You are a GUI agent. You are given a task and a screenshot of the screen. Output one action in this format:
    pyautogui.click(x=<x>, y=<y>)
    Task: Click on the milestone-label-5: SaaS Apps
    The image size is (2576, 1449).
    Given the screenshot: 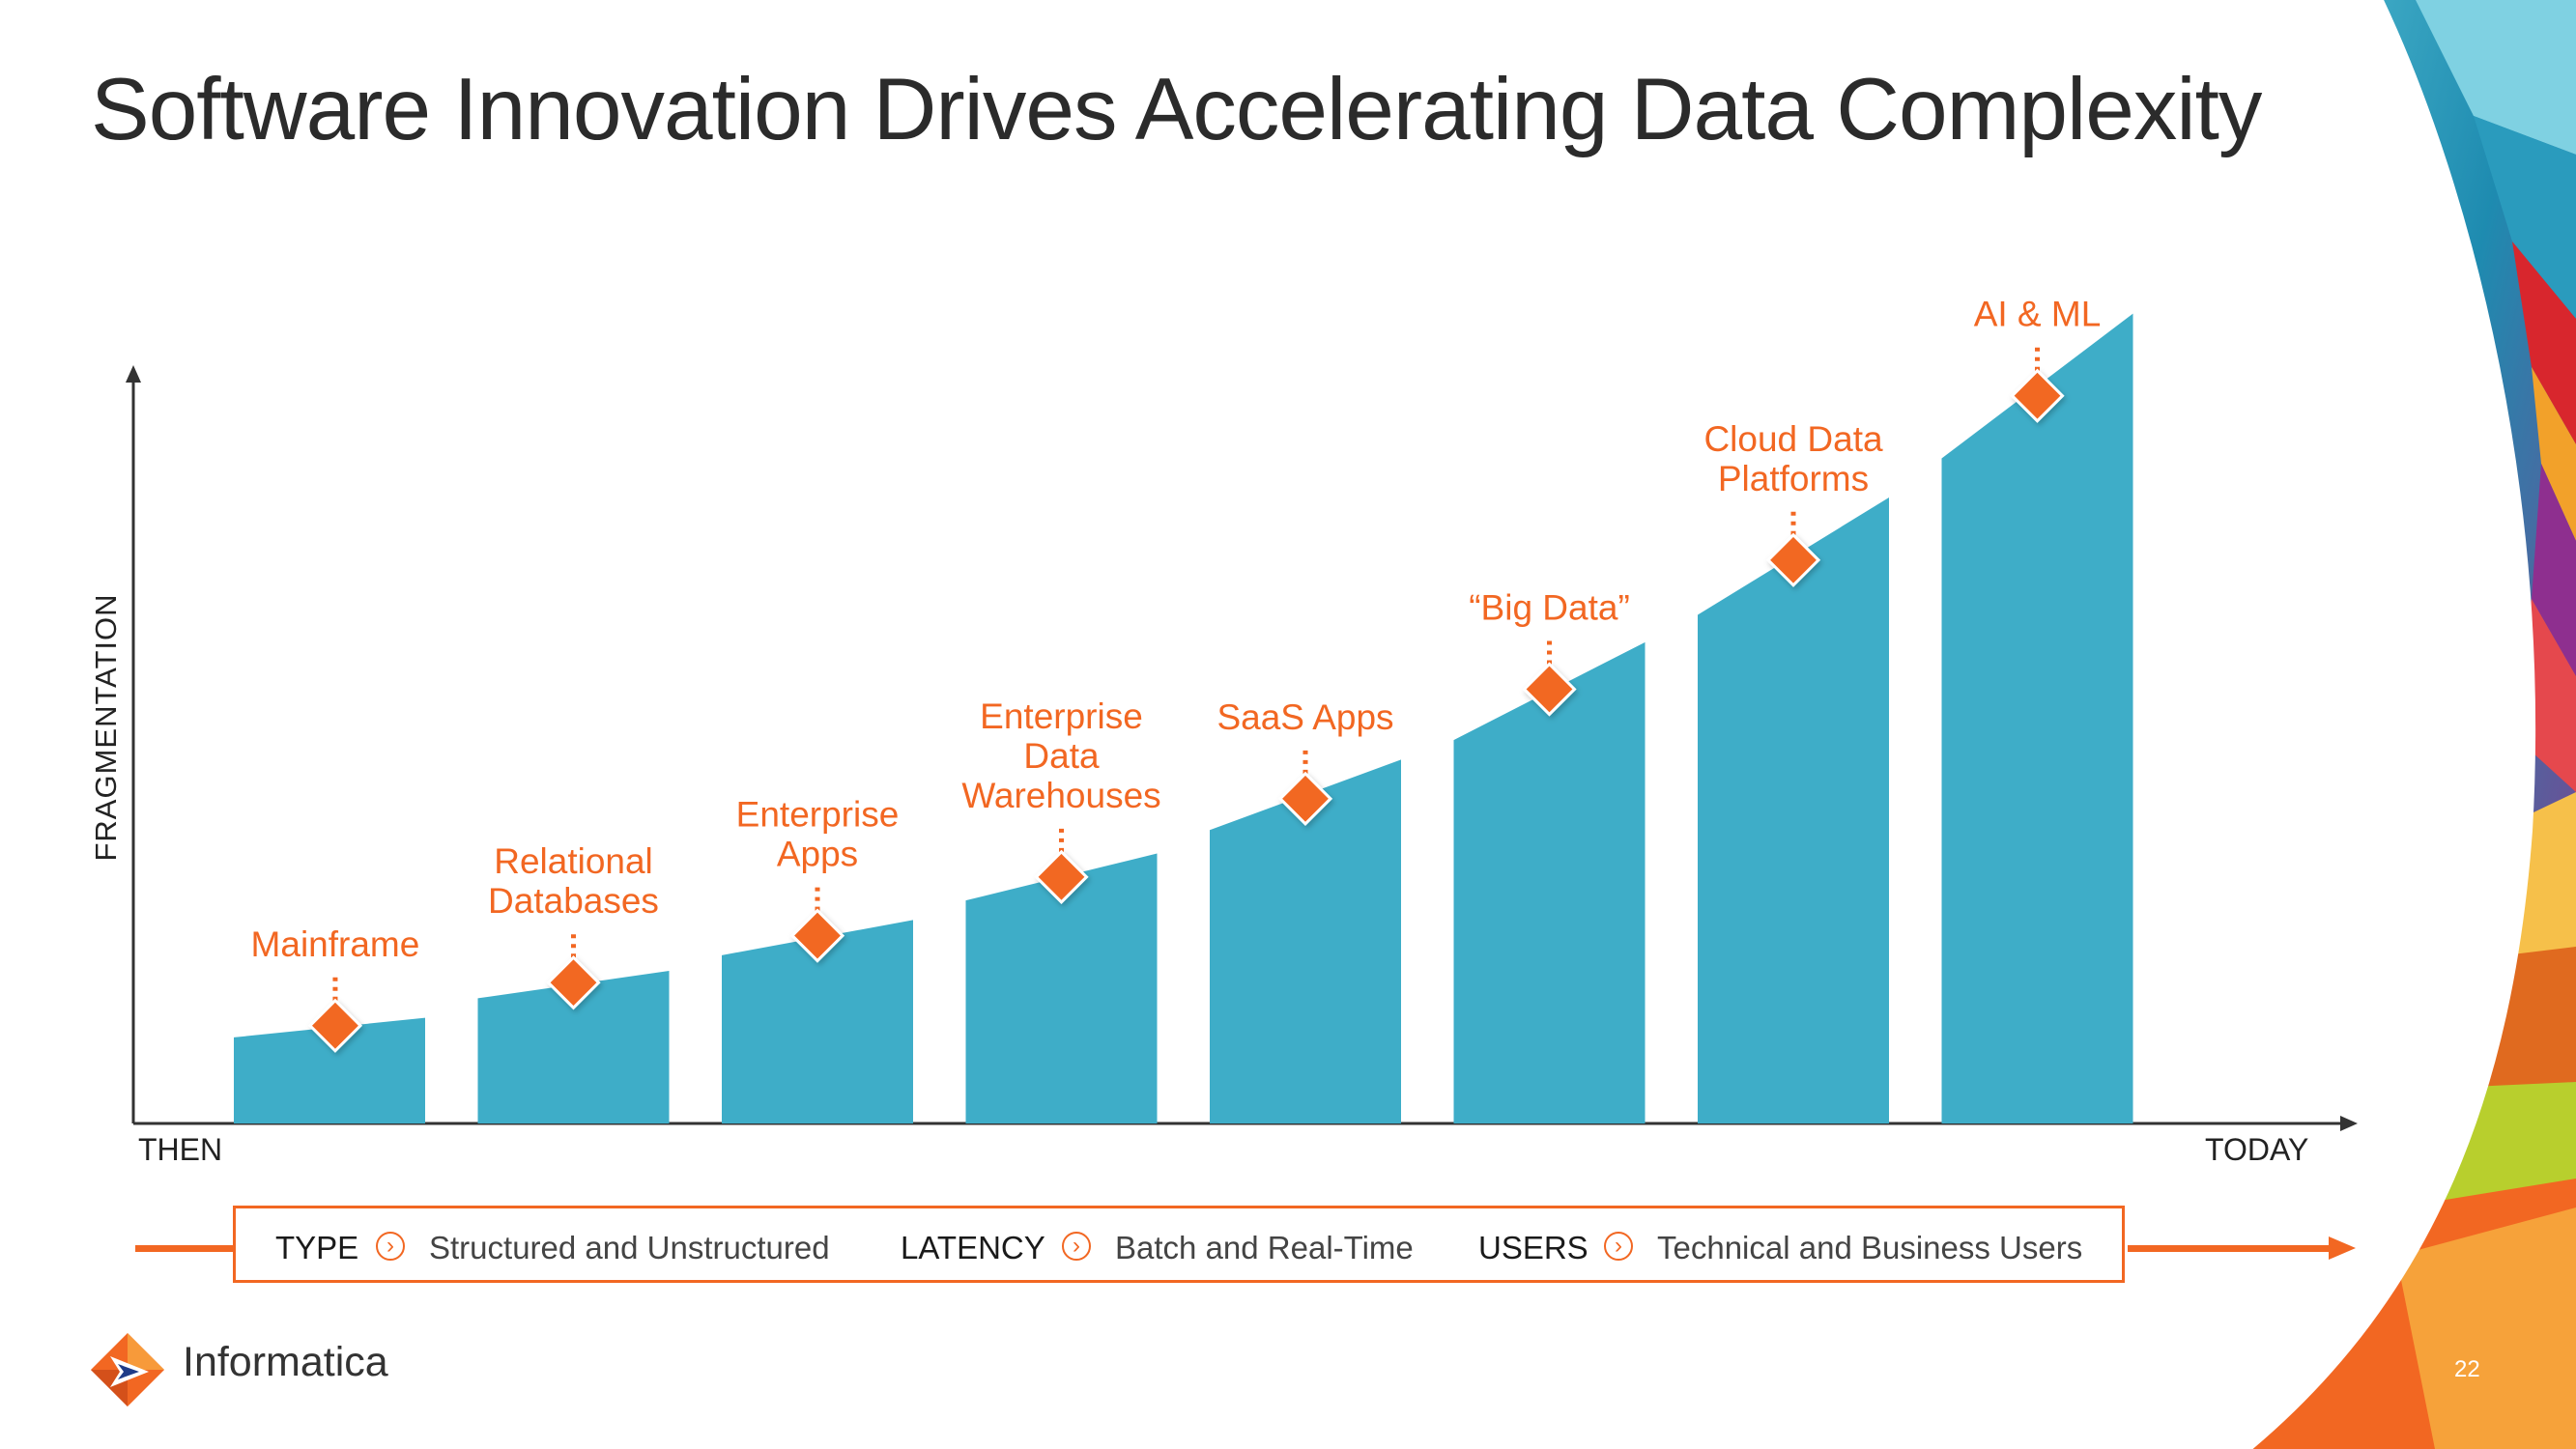 What is the action you would take?
    pyautogui.click(x=1305, y=717)
    